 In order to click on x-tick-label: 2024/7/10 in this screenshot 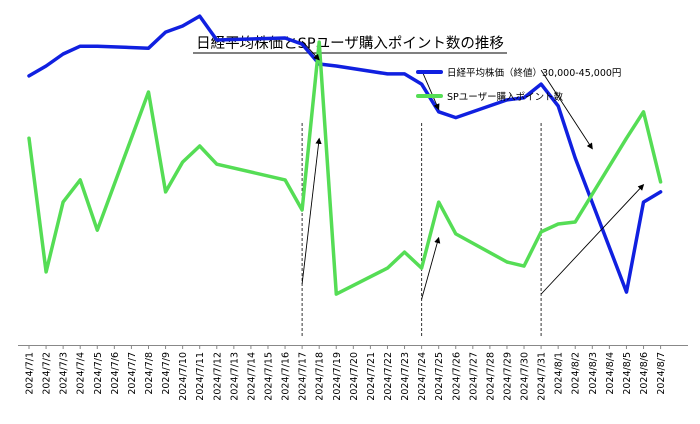, I will do `click(183, 376)`.